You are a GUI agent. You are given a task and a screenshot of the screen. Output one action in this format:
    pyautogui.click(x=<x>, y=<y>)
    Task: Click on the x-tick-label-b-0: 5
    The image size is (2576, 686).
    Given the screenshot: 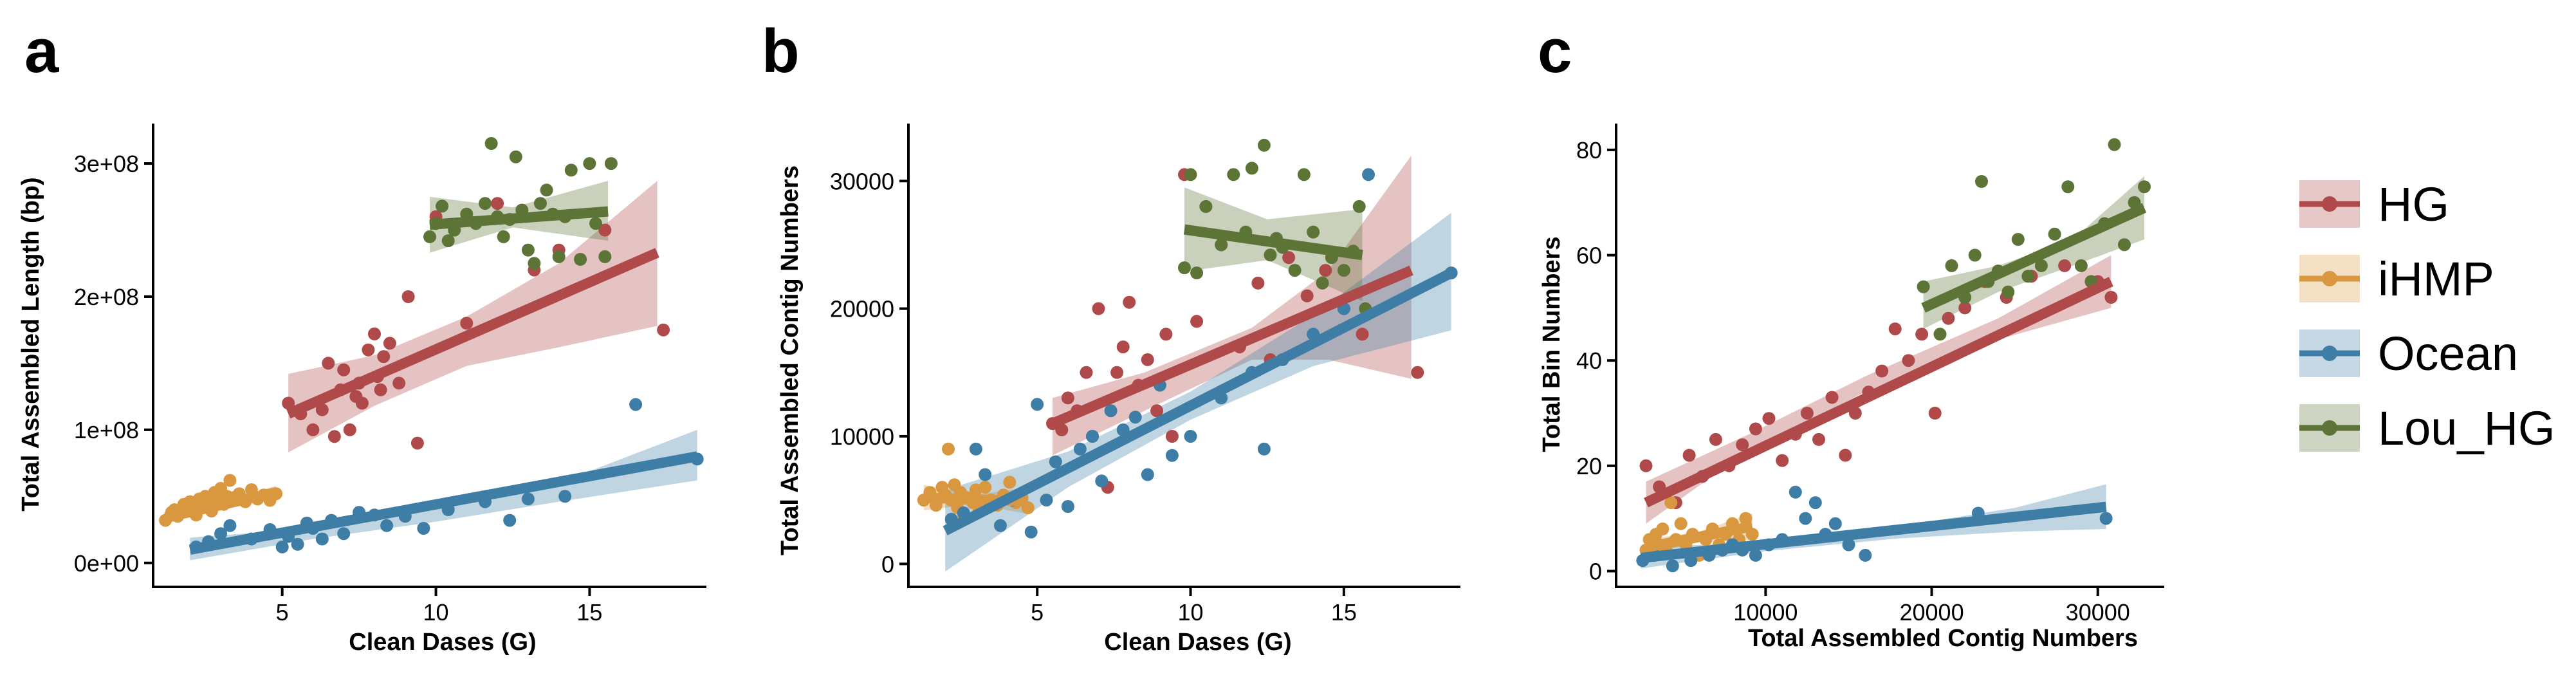 What is the action you would take?
    pyautogui.click(x=1037, y=613)
    